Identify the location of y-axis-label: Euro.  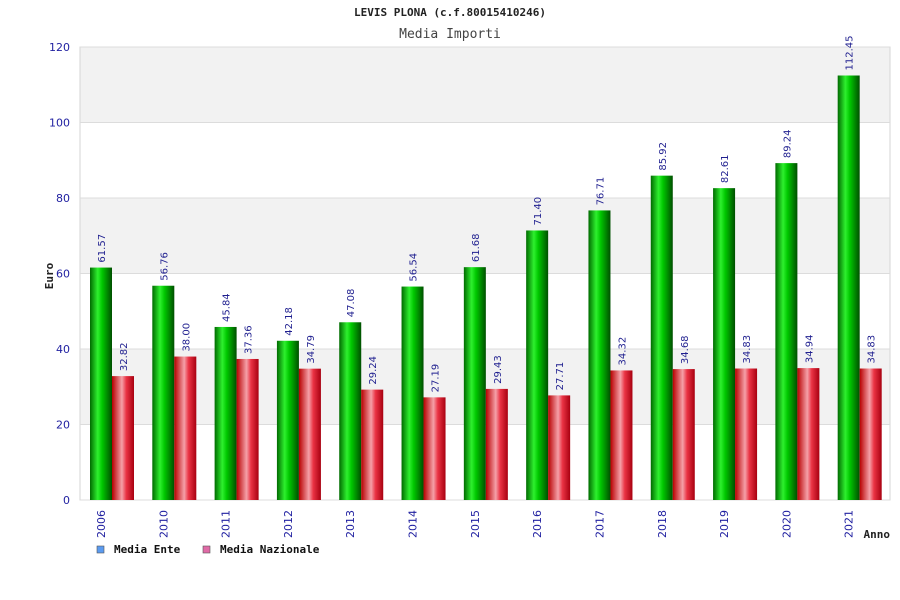
(49, 275).